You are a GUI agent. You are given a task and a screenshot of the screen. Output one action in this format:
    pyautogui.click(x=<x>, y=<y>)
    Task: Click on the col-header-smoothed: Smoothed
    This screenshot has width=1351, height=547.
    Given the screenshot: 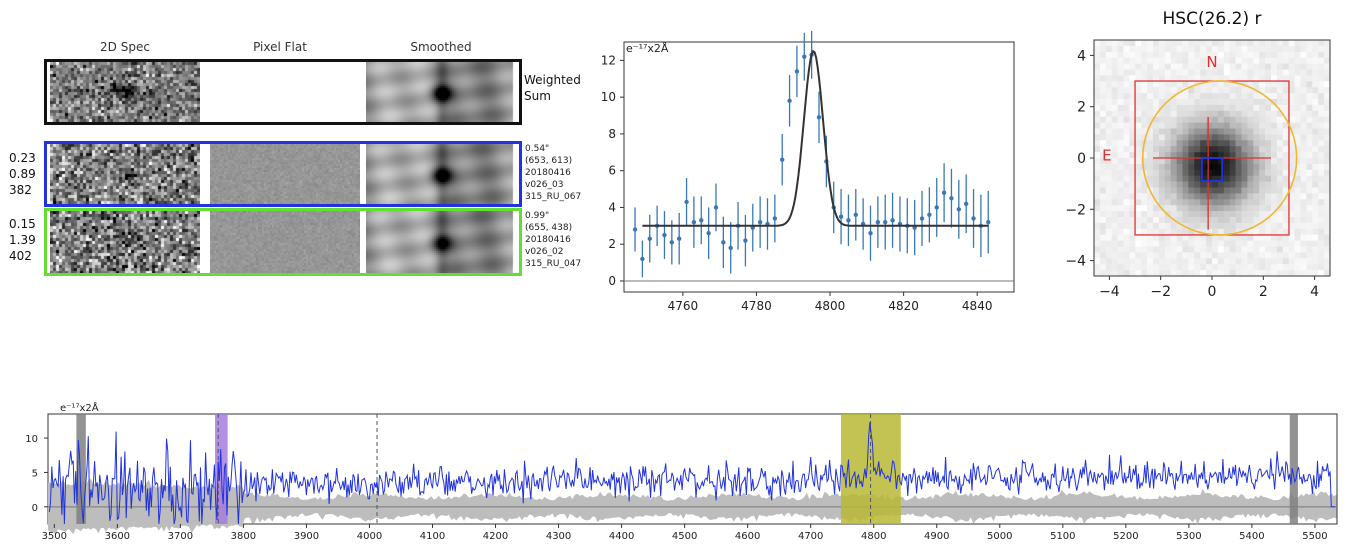 What is the action you would take?
    pyautogui.click(x=441, y=47)
    